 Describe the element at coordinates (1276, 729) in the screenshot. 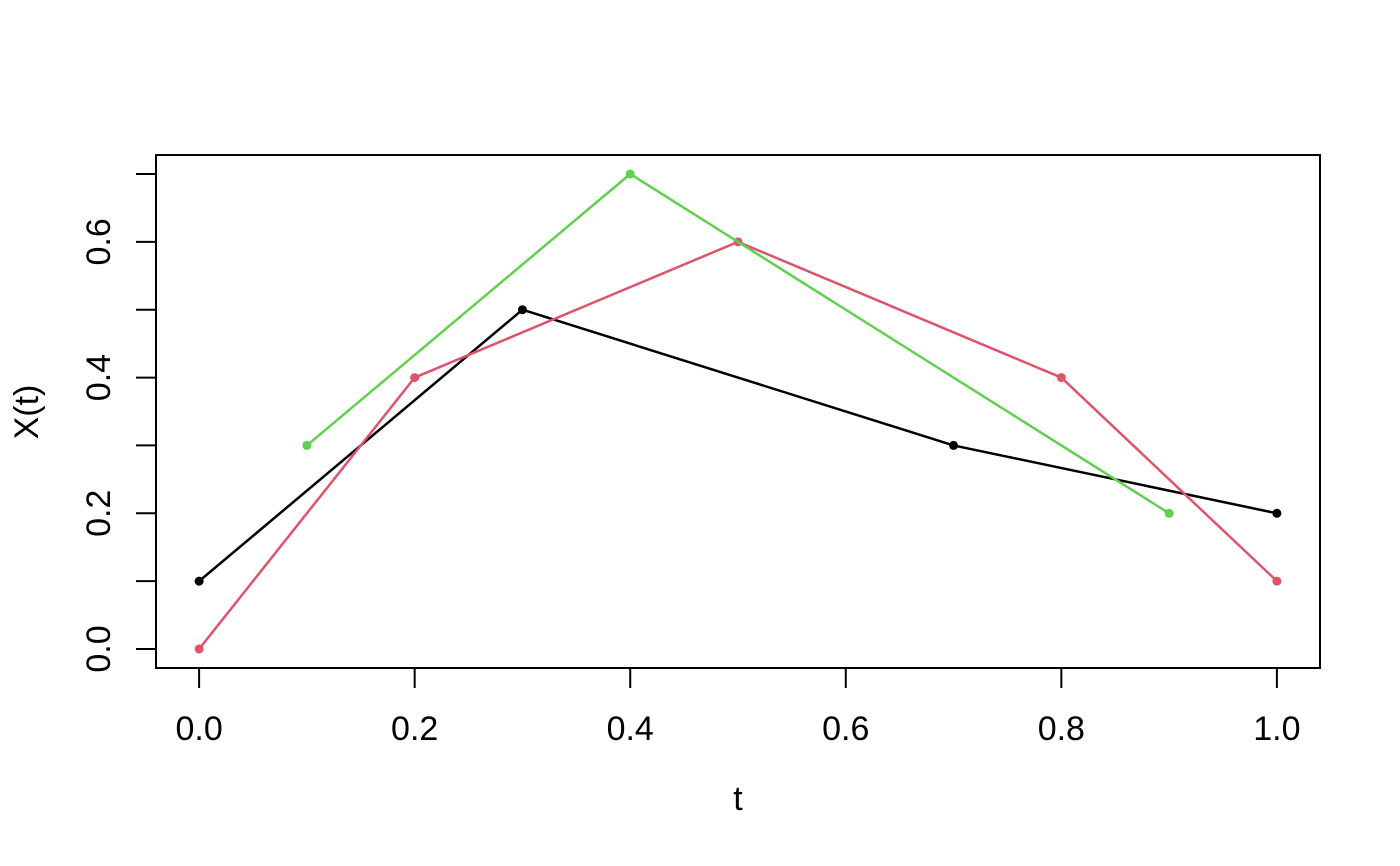

I see `x-tick-label: 1.0` at that location.